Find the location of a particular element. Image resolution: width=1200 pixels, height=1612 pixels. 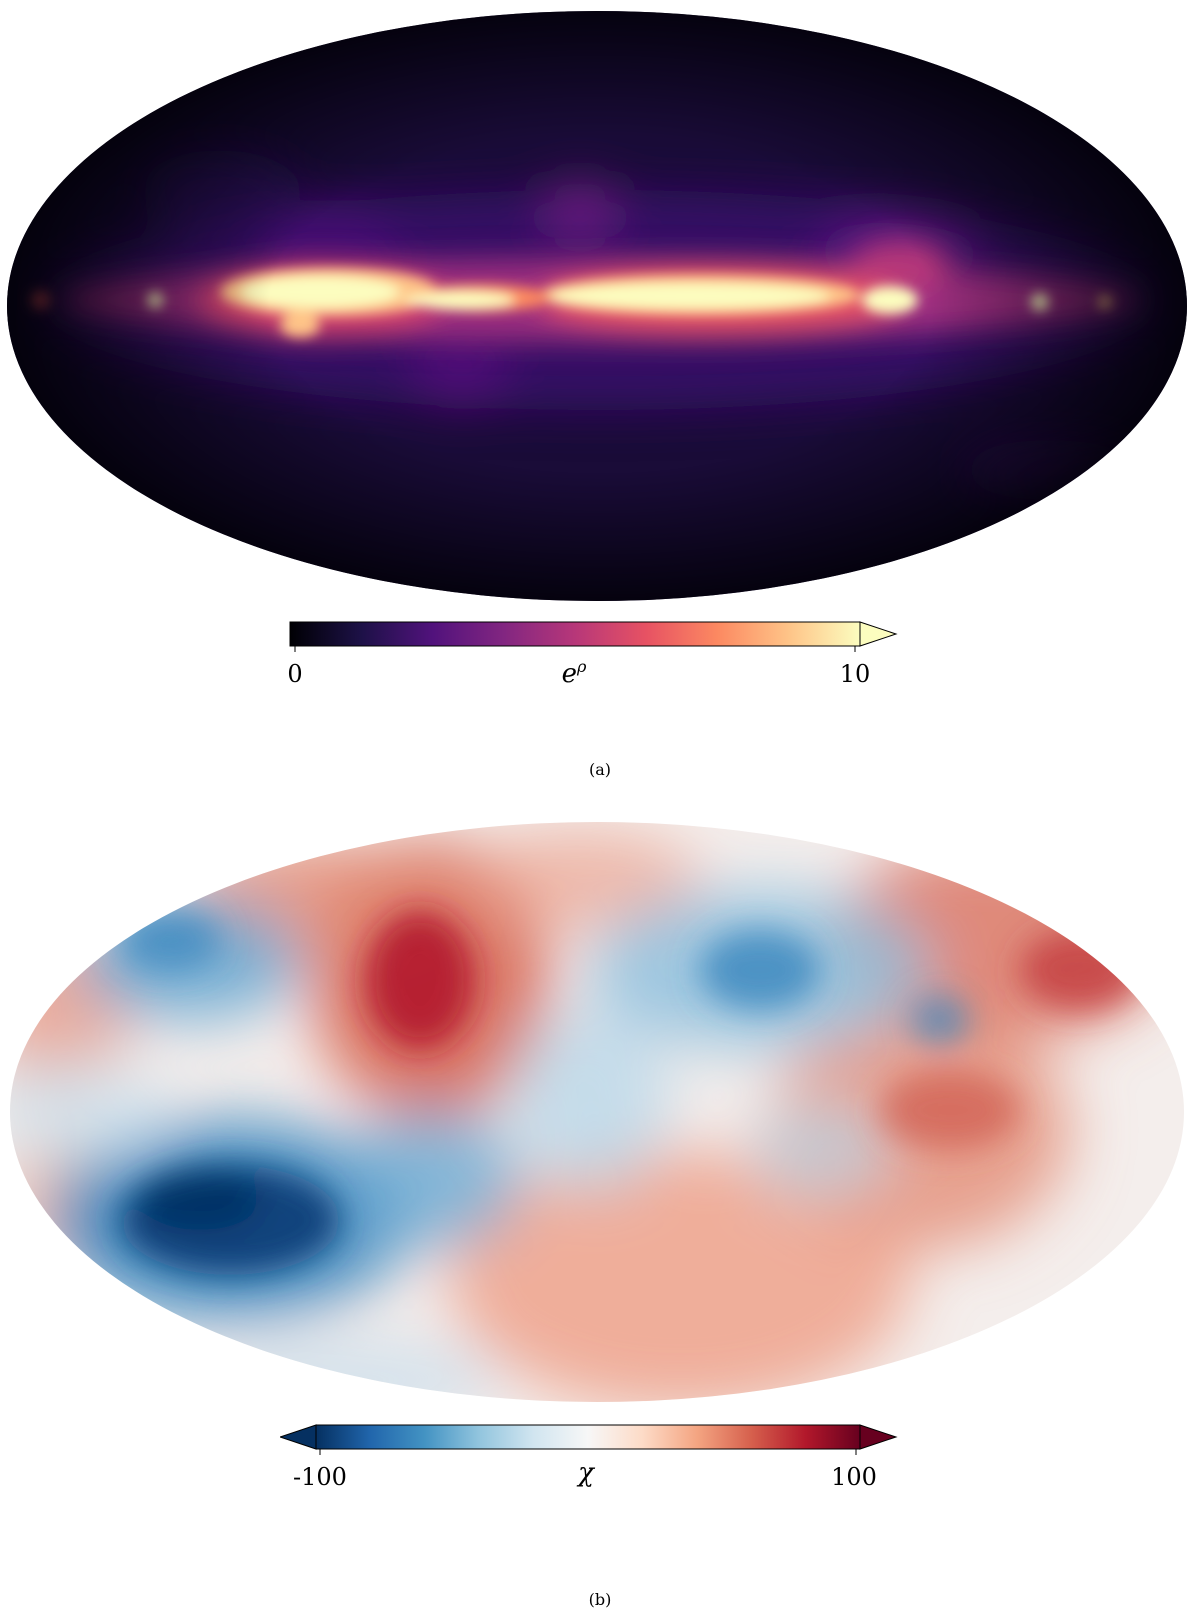

colorbar-a-gradient is located at coordinates (575, 634).